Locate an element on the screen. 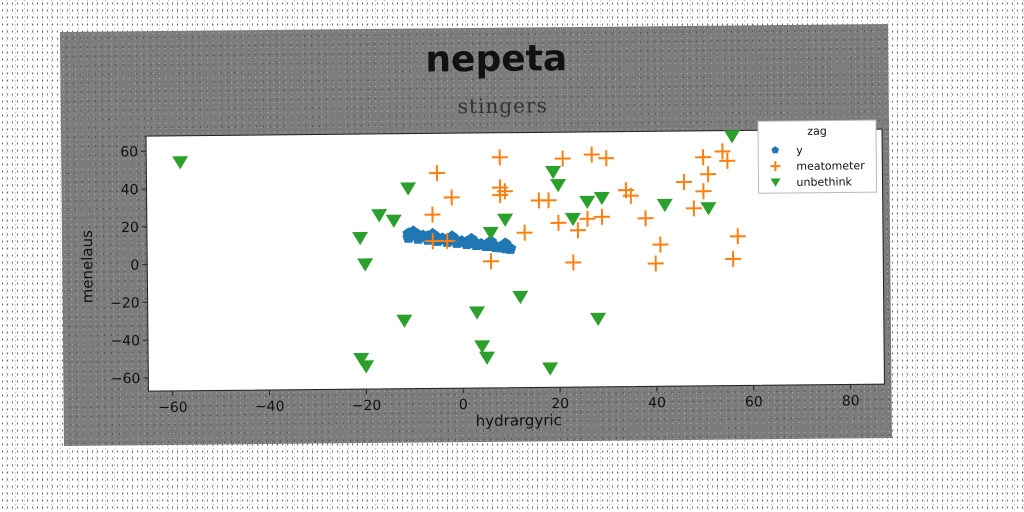 The width and height of the screenshot is (1024, 512). chart-subtitle: stingers is located at coordinates (503, 105).